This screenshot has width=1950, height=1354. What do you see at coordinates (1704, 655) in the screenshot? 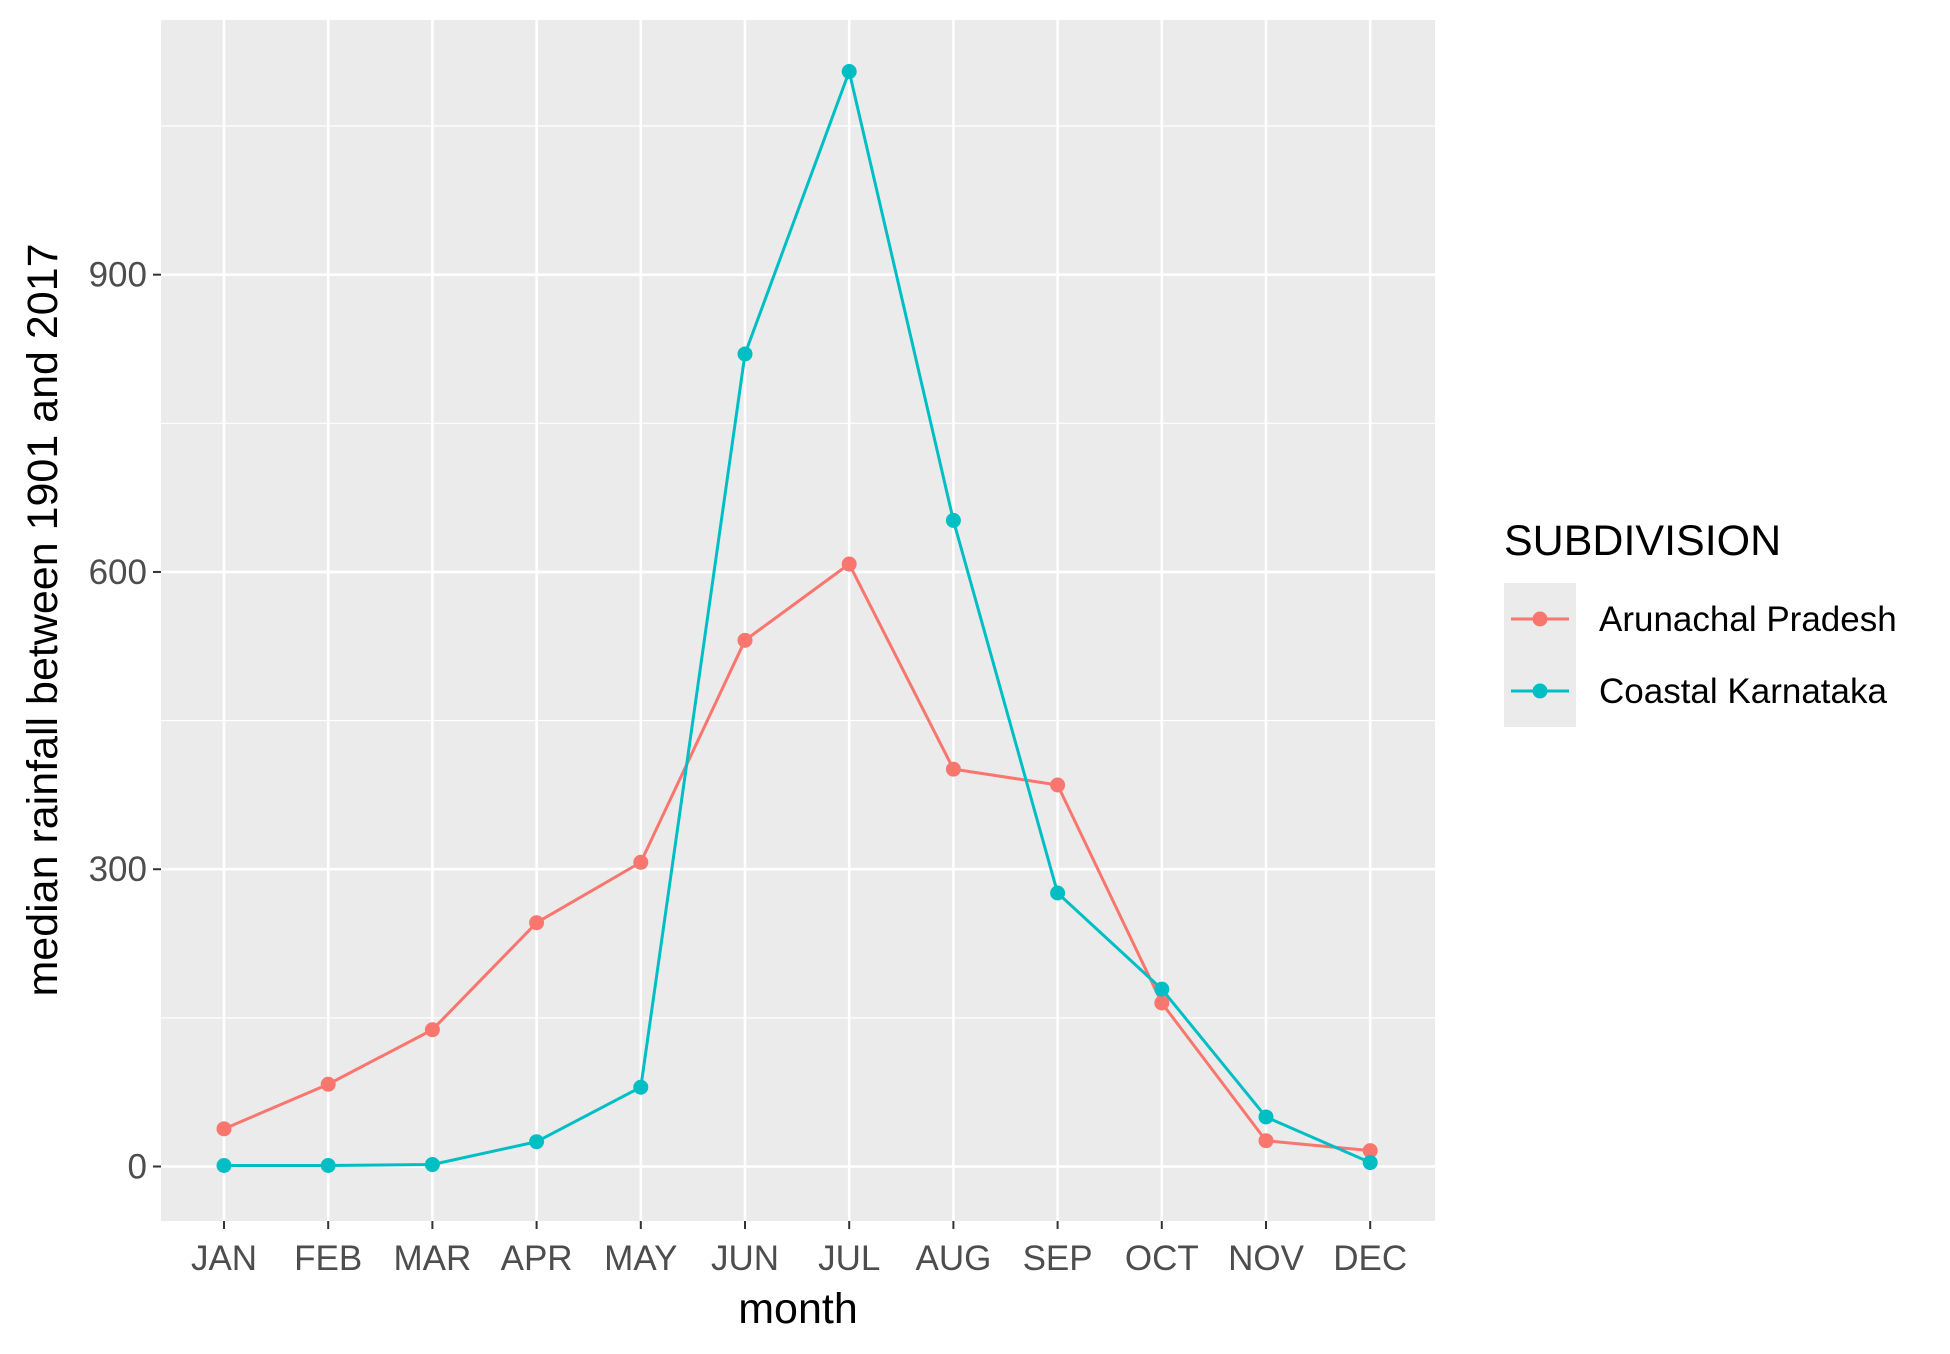
I see `legend-items: Arunachal Pradesh Coastal Karnataka` at bounding box center [1704, 655].